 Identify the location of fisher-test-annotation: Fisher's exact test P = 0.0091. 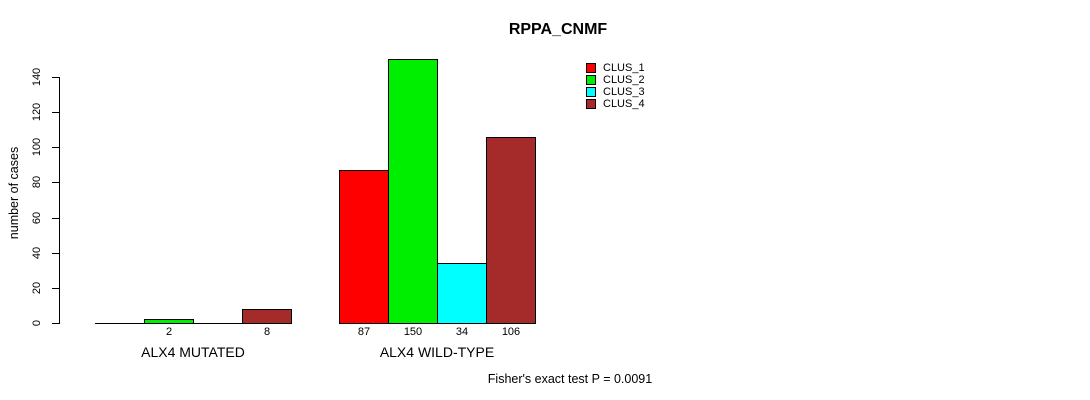
(570, 379).